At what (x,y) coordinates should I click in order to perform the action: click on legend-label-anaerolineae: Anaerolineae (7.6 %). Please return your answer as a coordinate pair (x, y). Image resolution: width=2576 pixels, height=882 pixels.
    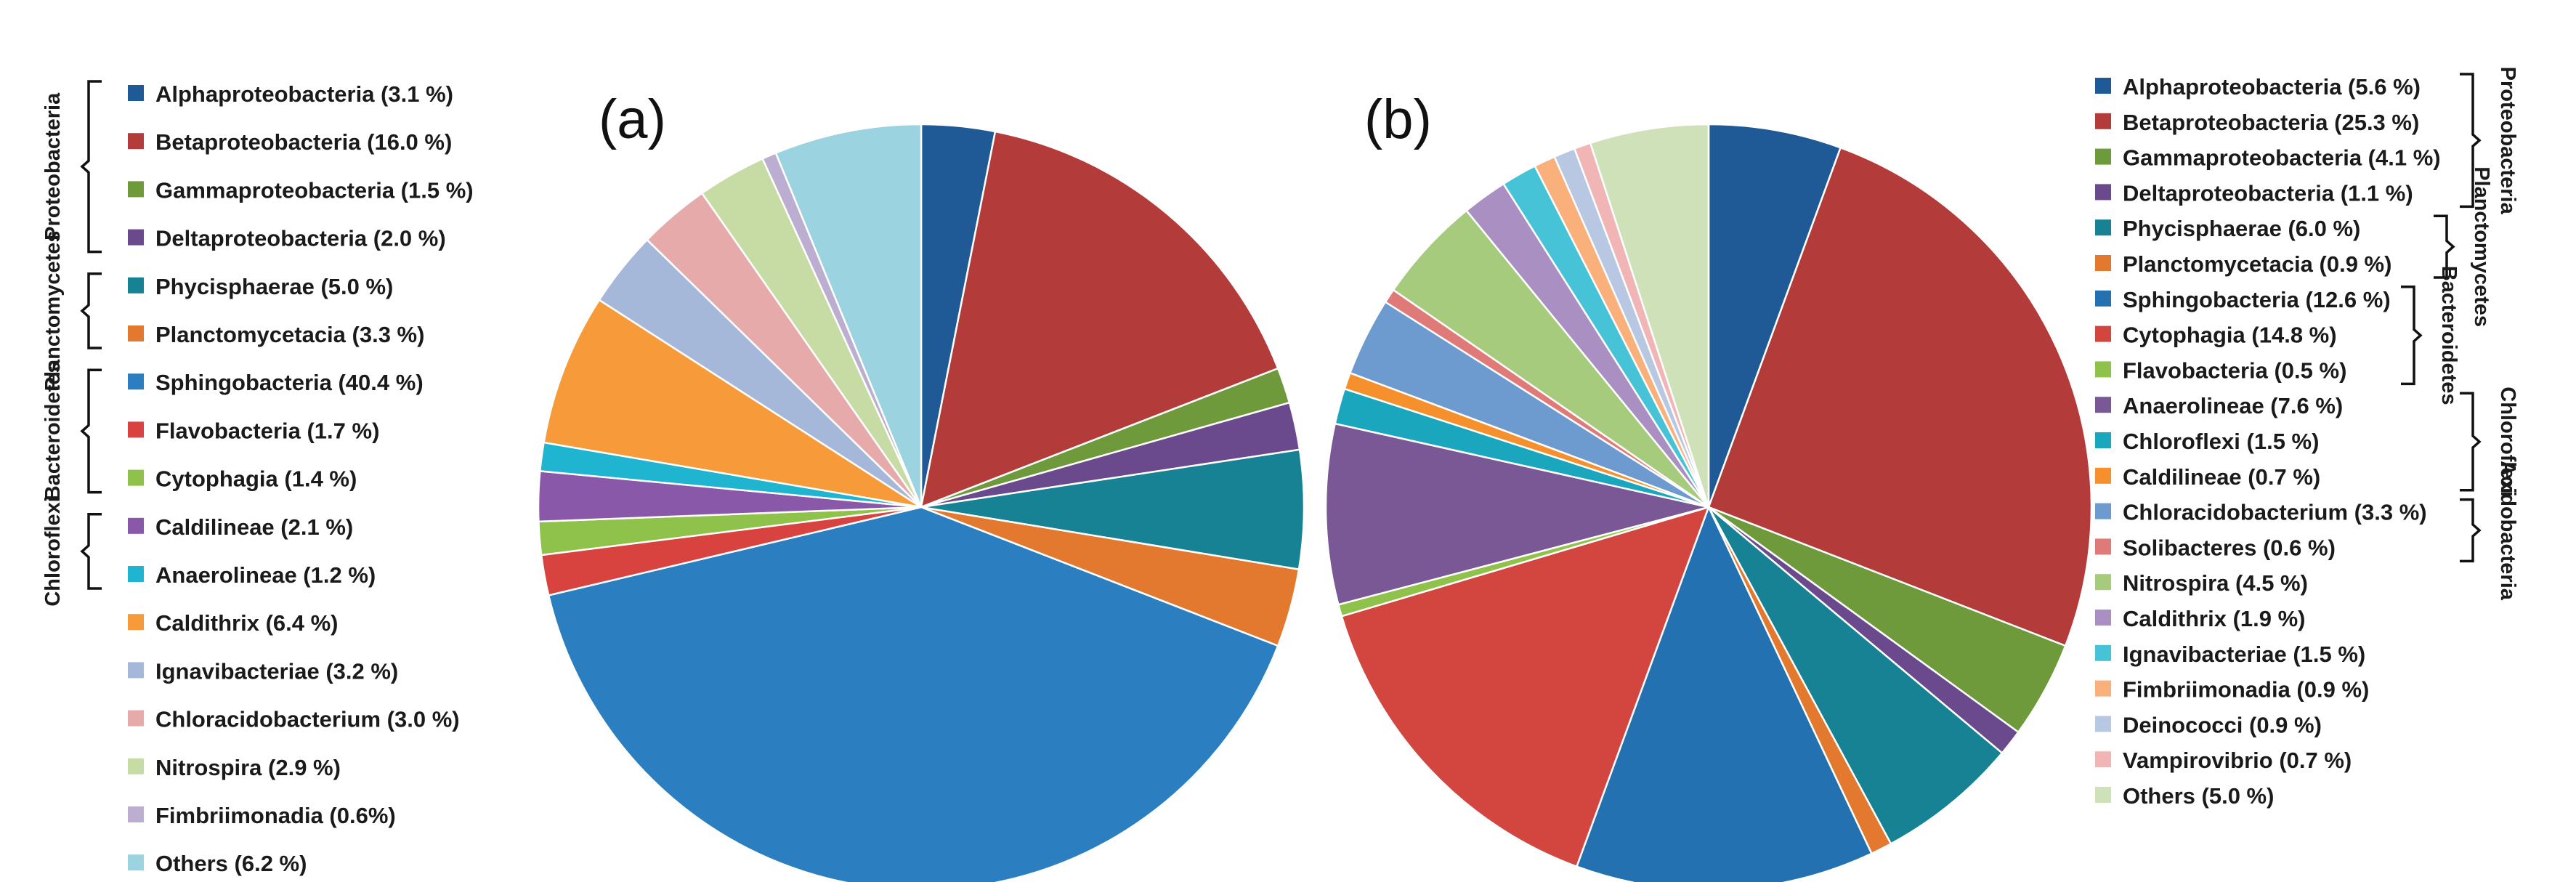
    Looking at the image, I should click on (2233, 405).